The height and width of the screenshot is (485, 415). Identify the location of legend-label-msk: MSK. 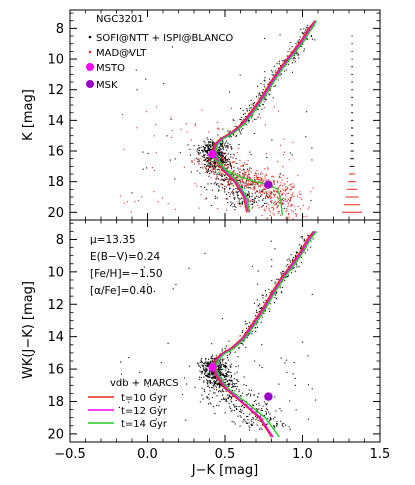
(107, 85).